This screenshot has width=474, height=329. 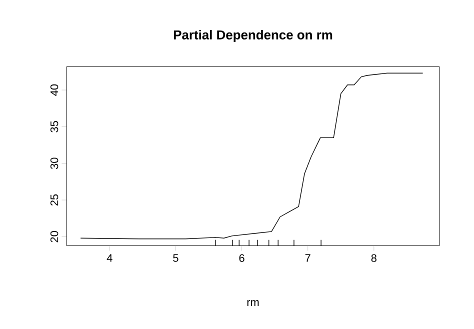 What do you see at coordinates (54, 90) in the screenshot?
I see `y-tick-label: 40` at bounding box center [54, 90].